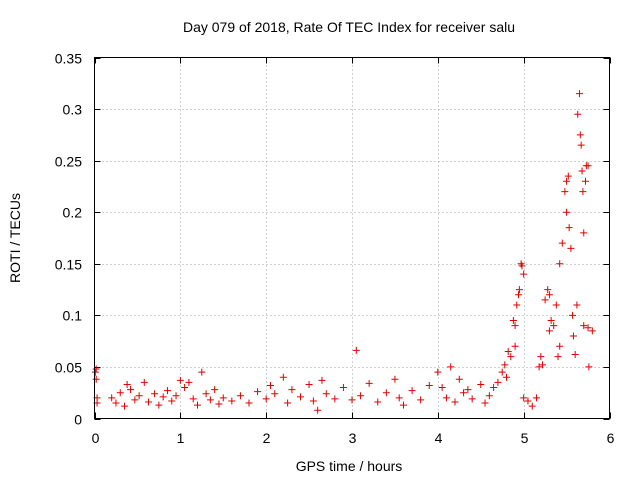  I want to click on x-tick-label: 5, so click(525, 438).